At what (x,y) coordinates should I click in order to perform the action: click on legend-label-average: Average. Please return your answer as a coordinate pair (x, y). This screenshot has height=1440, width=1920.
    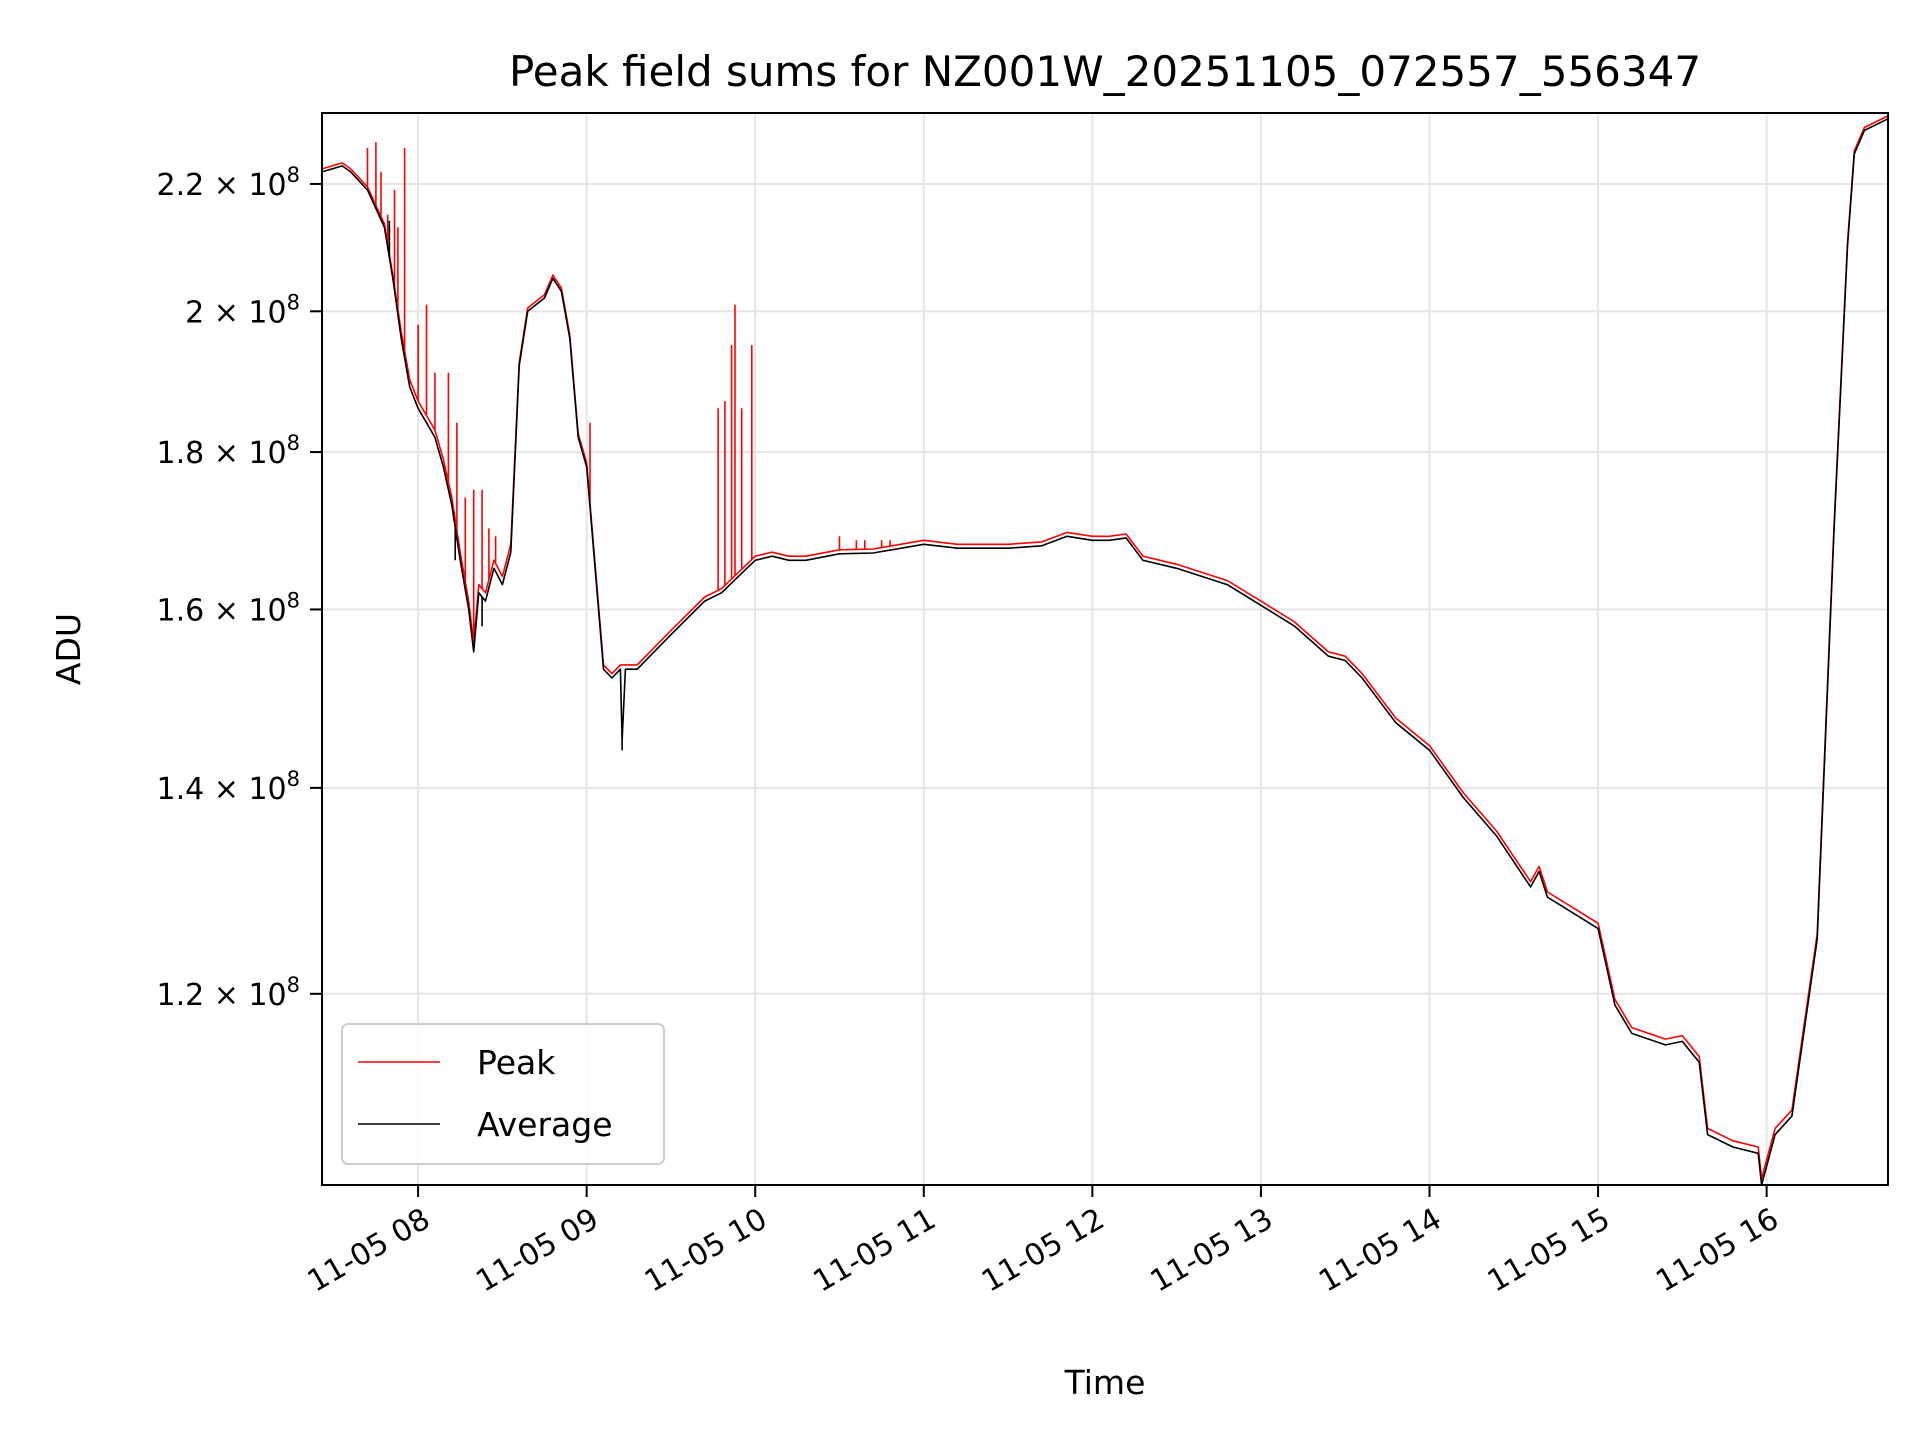
    Looking at the image, I should click on (545, 1124).